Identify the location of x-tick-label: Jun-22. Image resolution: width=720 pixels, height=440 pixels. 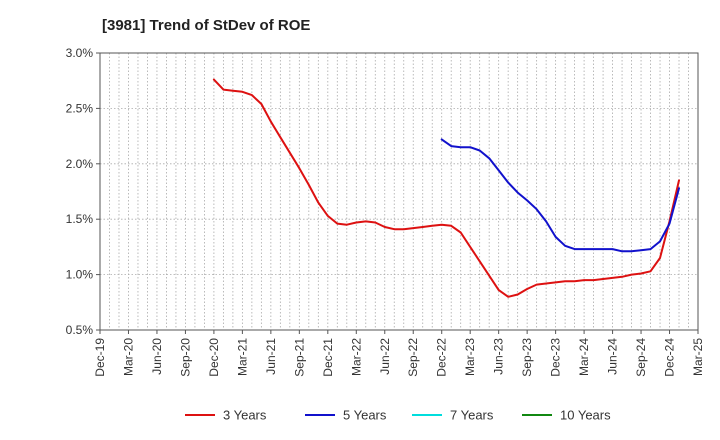
(385, 356).